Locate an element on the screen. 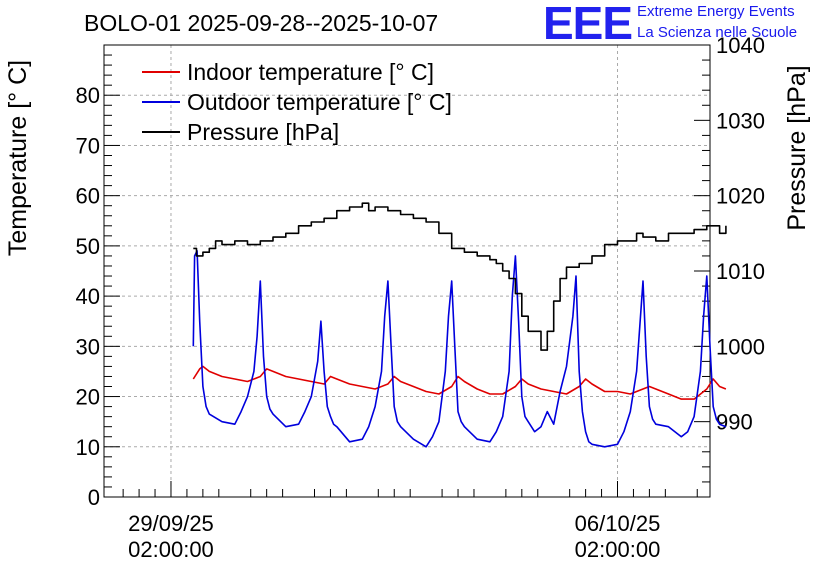 The height and width of the screenshot is (572, 836). y-tick-label: 40 is located at coordinates (88, 296).